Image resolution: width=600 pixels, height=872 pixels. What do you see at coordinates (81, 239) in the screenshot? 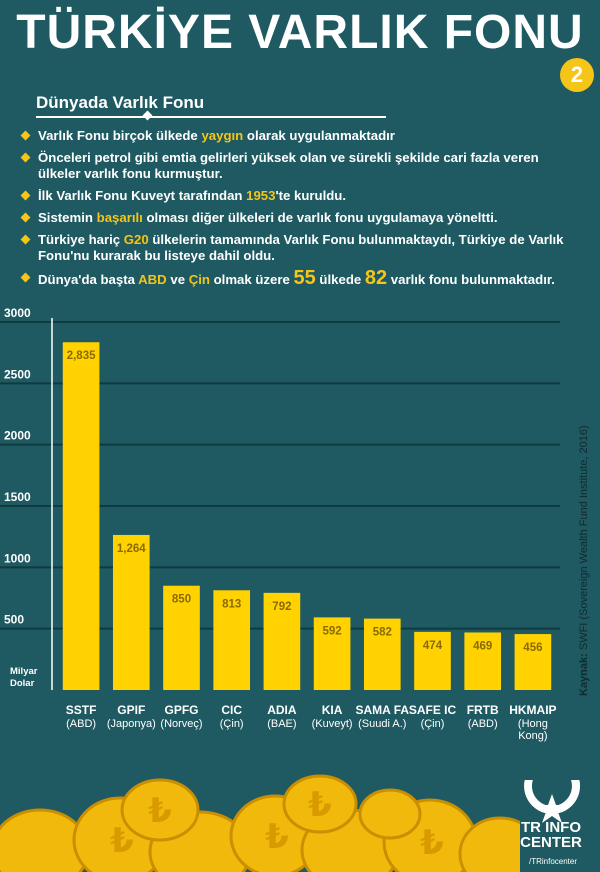
I see `bullet-text: Türkiye hariç` at bounding box center [81, 239].